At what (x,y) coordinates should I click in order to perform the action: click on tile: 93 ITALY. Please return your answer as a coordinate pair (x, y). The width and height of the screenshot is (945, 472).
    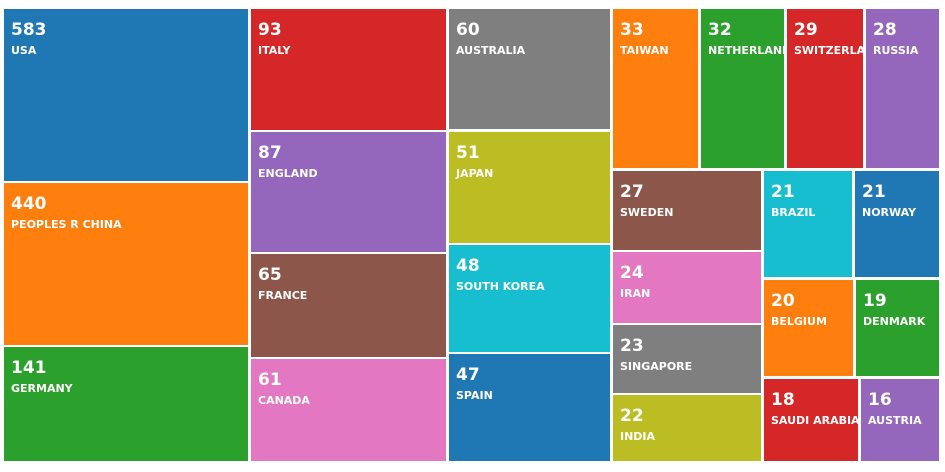
    Looking at the image, I should click on (348, 69).